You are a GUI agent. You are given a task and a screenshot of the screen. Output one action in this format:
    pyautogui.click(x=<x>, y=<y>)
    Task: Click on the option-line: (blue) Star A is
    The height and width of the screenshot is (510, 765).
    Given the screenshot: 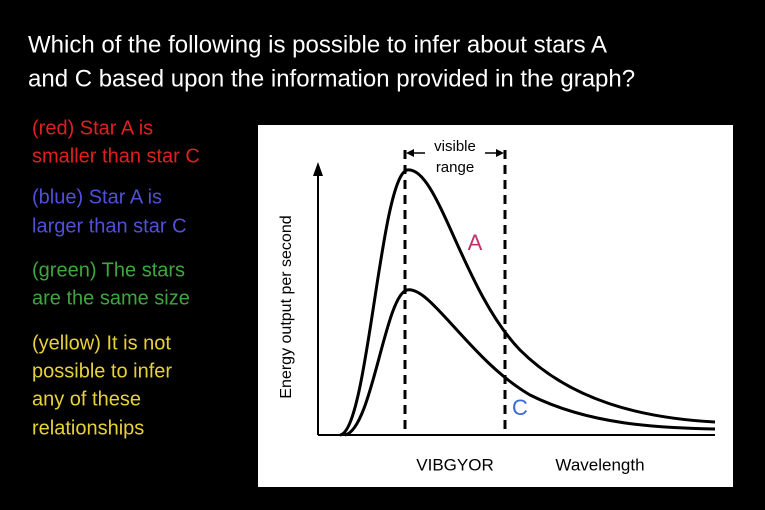 What is the action you would take?
    pyautogui.click(x=97, y=197)
    